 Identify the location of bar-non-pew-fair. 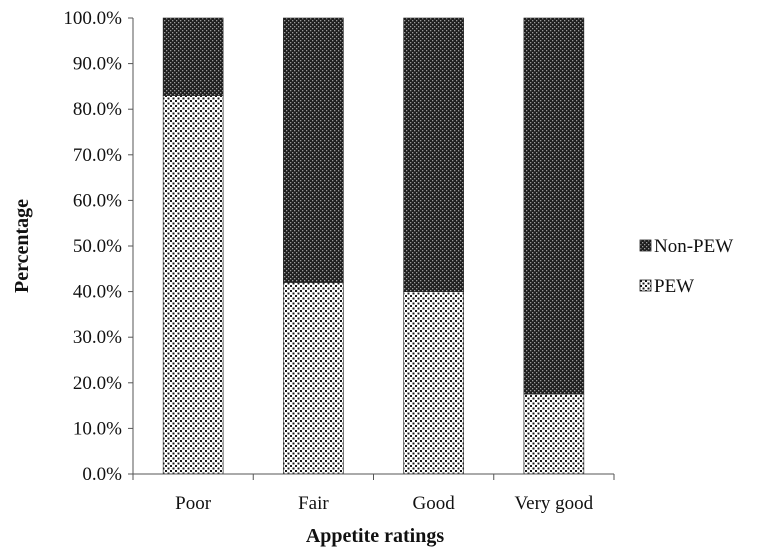
(313, 150).